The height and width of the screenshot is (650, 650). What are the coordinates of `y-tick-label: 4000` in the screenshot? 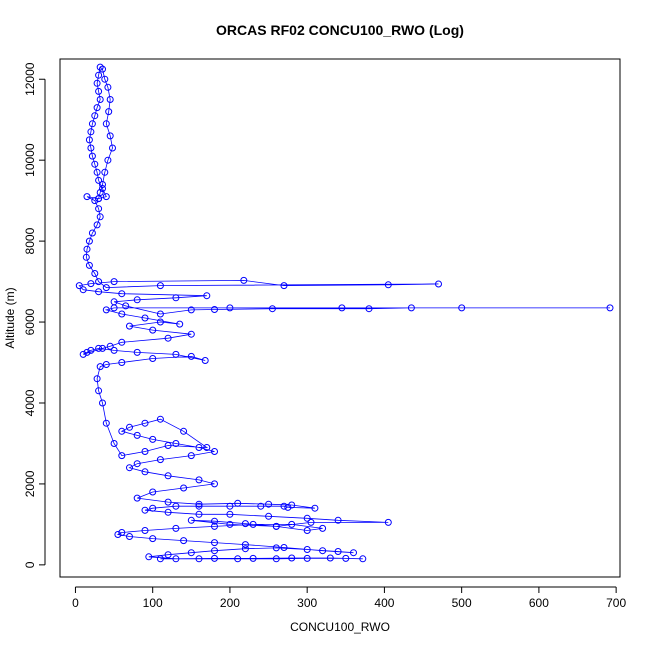 It's located at (30, 402).